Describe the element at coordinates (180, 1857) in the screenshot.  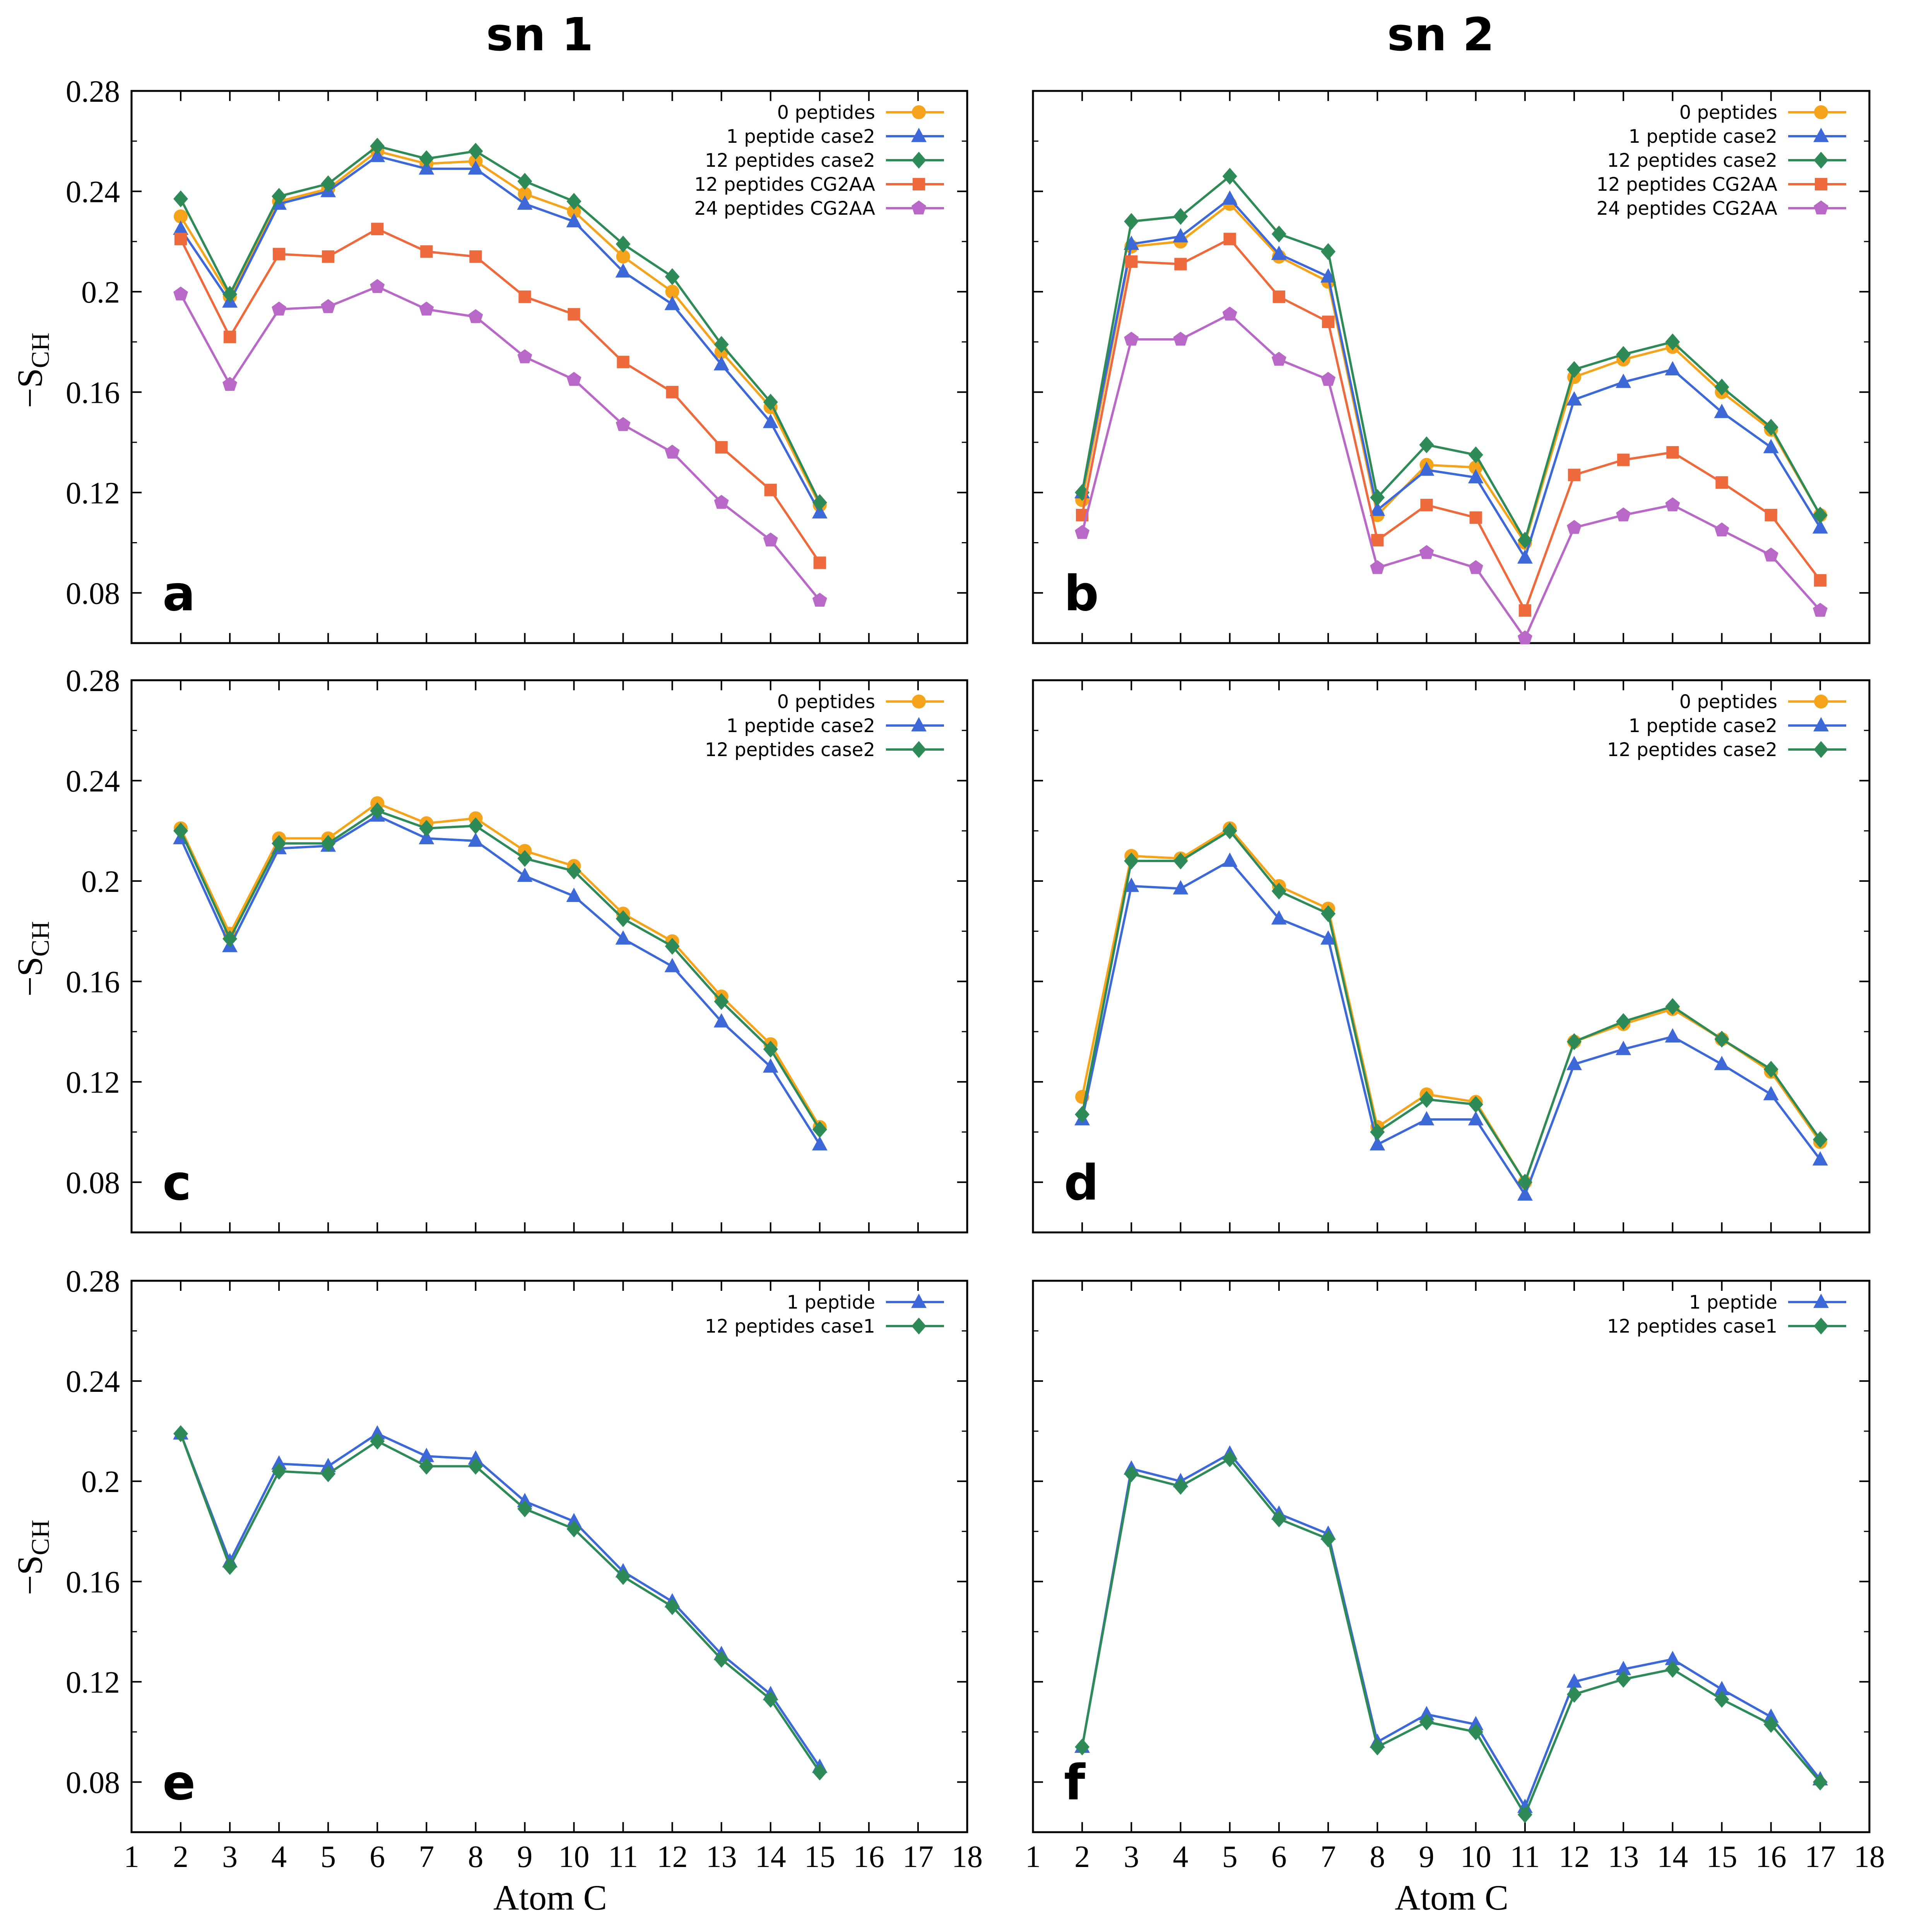
I see `x-tick-label: 2` at that location.